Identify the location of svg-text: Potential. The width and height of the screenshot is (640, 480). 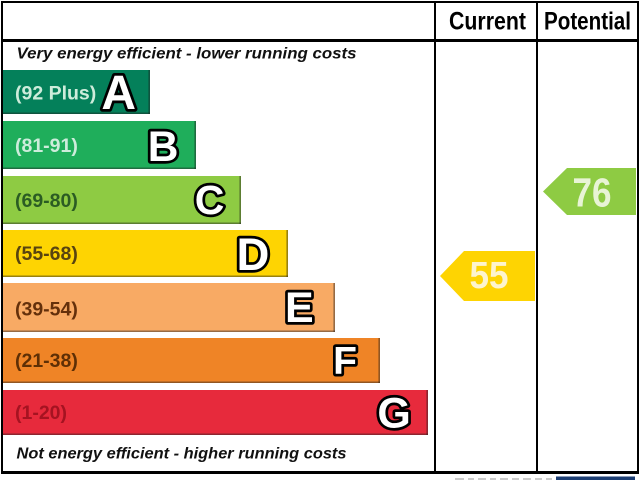
(587, 22).